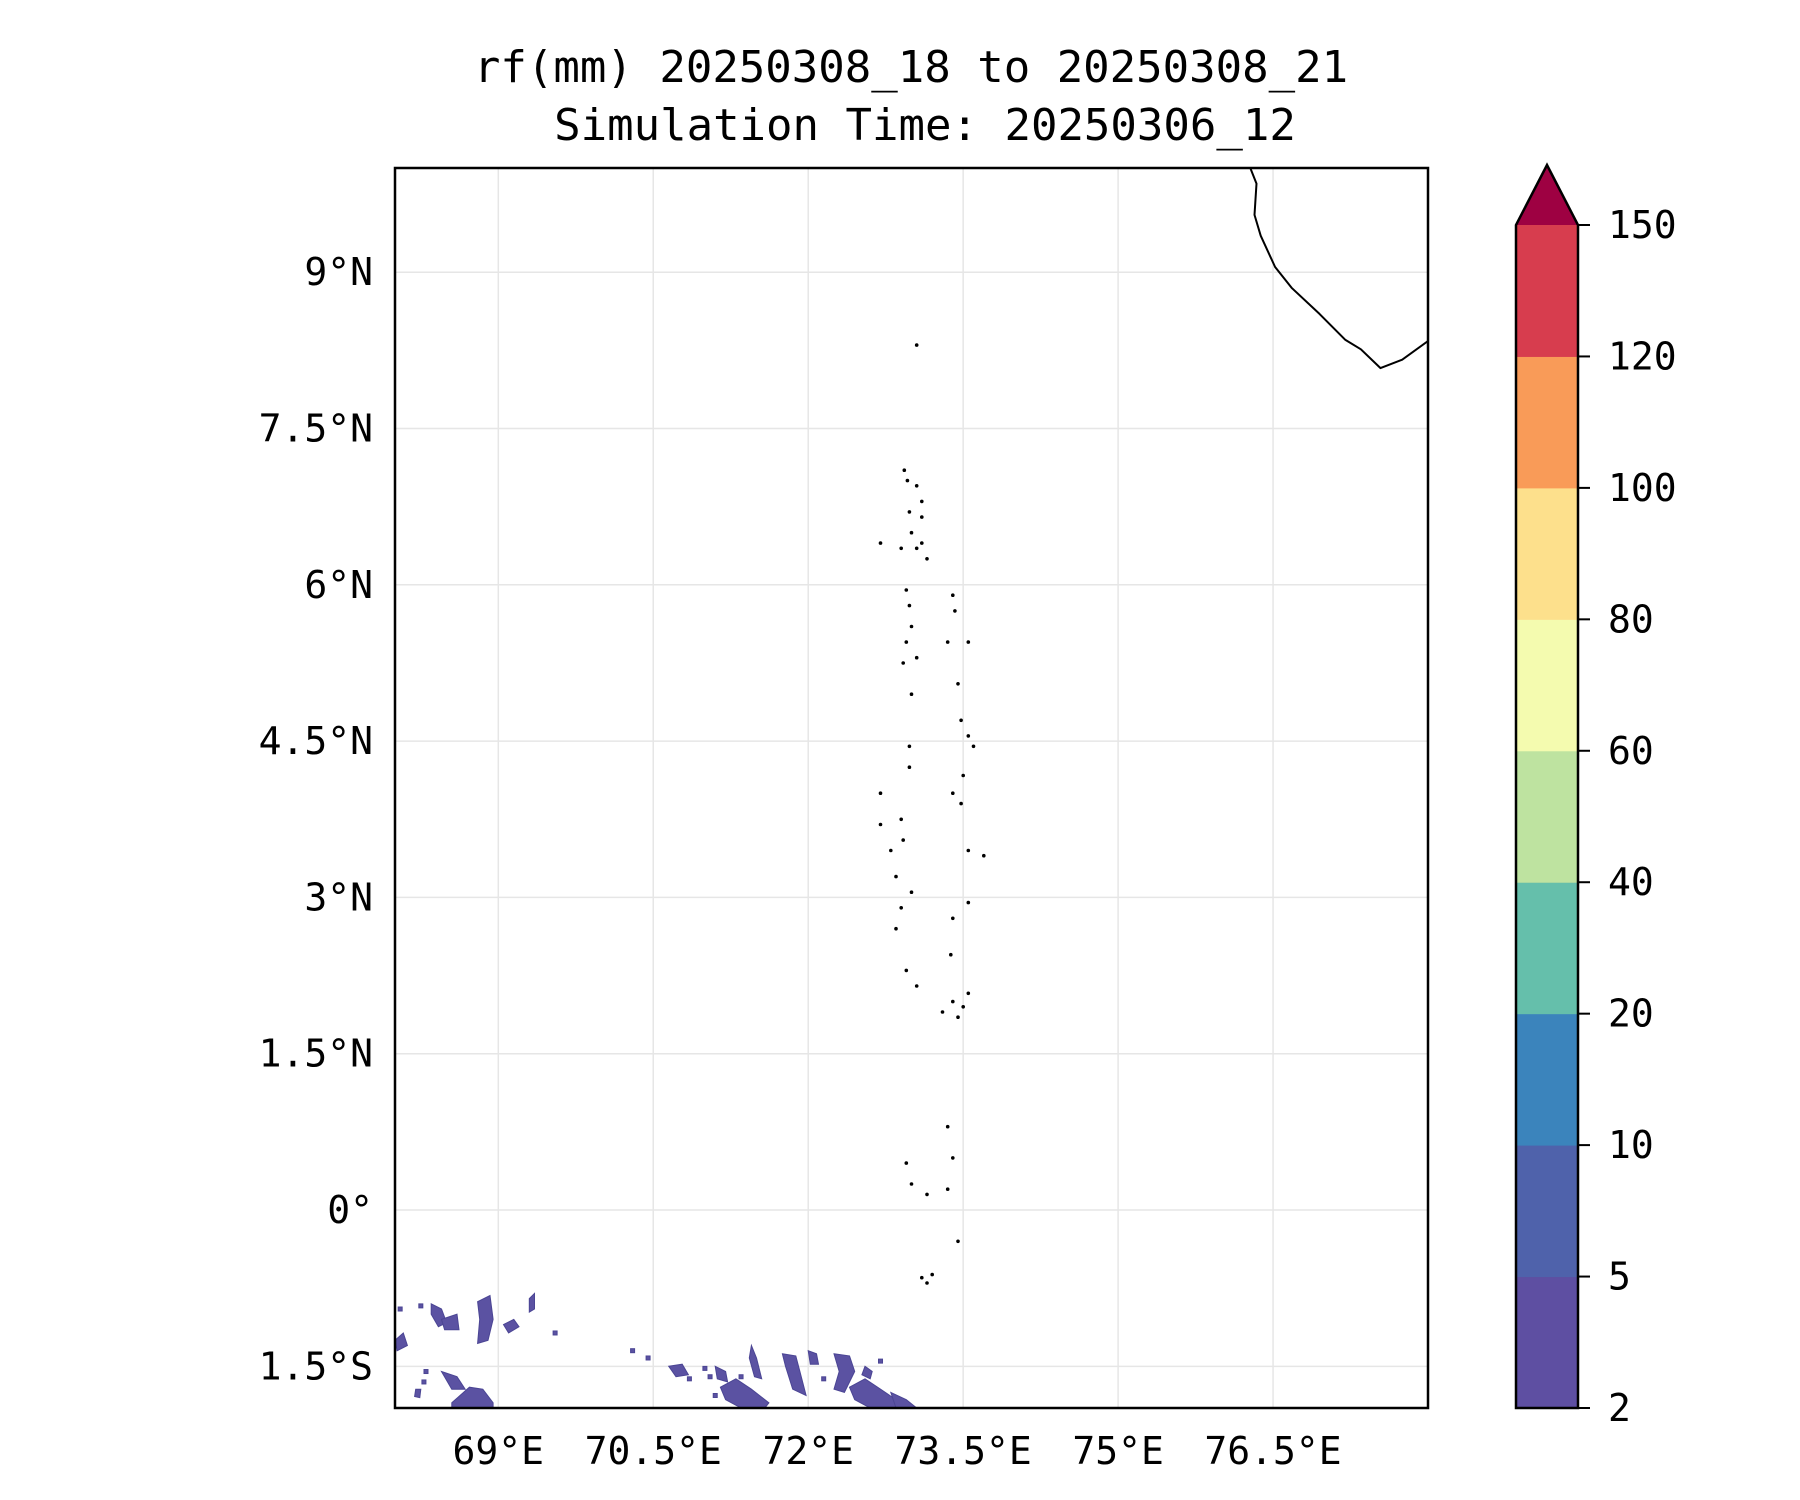 The image size is (1800, 1500). Describe the element at coordinates (911, 67) in the screenshot. I see `map-title-line-1: rf(mm) 20250308_18 to 20250308_21` at that location.